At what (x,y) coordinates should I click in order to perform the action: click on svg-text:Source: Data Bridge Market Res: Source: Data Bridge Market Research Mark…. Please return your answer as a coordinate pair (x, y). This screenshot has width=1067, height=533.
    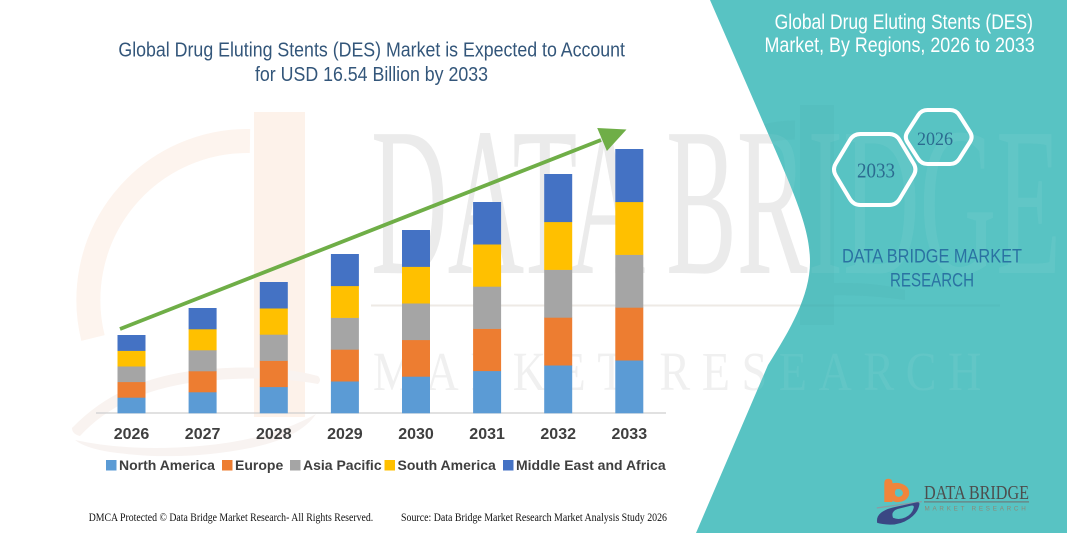
    Looking at the image, I should click on (534, 518).